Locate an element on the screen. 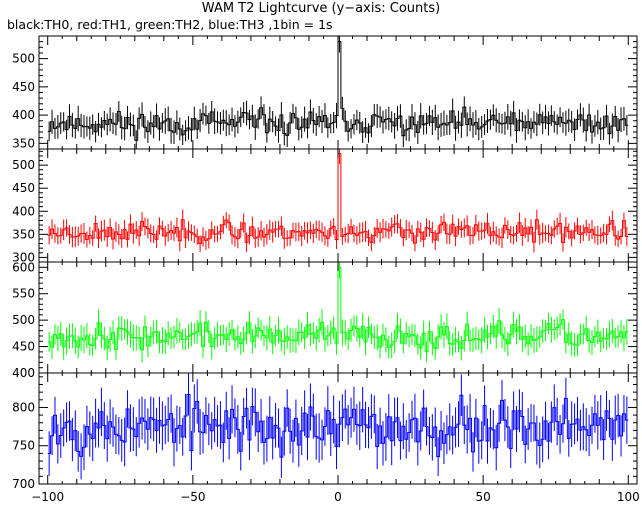 The width and height of the screenshot is (642, 505). y-tick-label-th2: 400 is located at coordinates (23, 373).